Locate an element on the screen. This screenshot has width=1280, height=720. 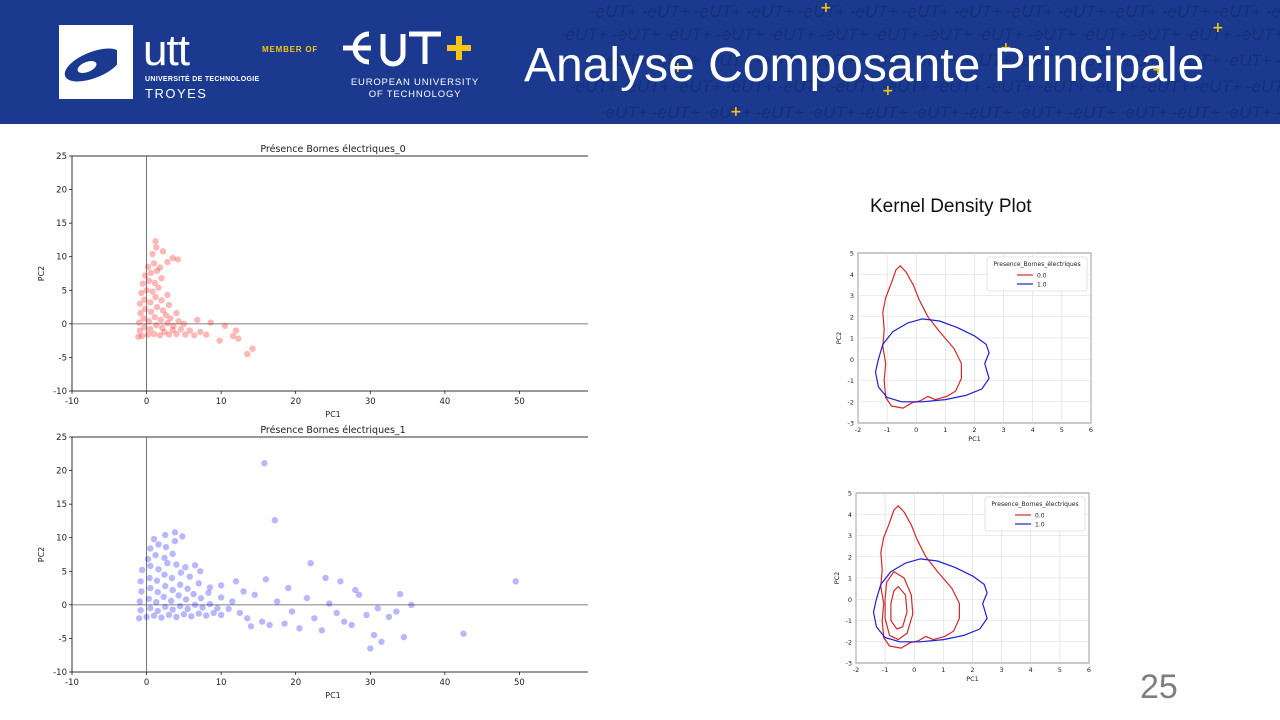
x-tick-label: -1 is located at coordinates (887, 430).